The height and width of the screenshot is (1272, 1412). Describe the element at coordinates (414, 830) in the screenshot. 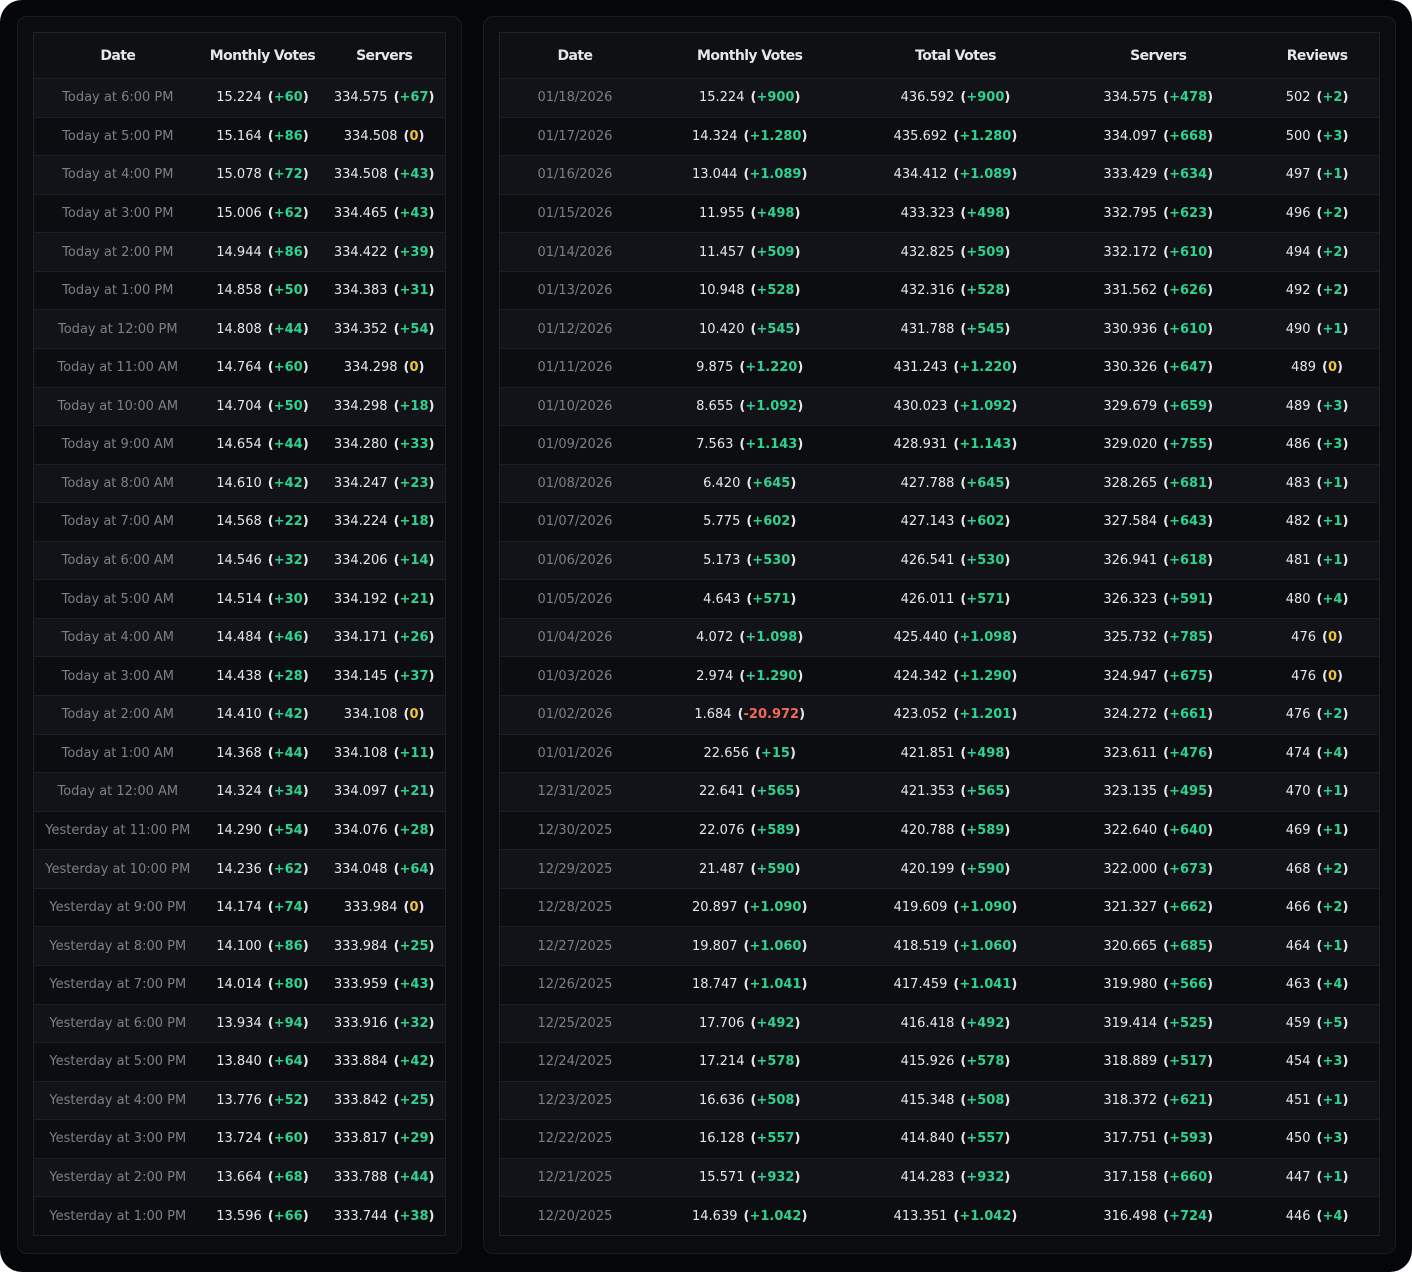

I see `delta-number: +28` at that location.